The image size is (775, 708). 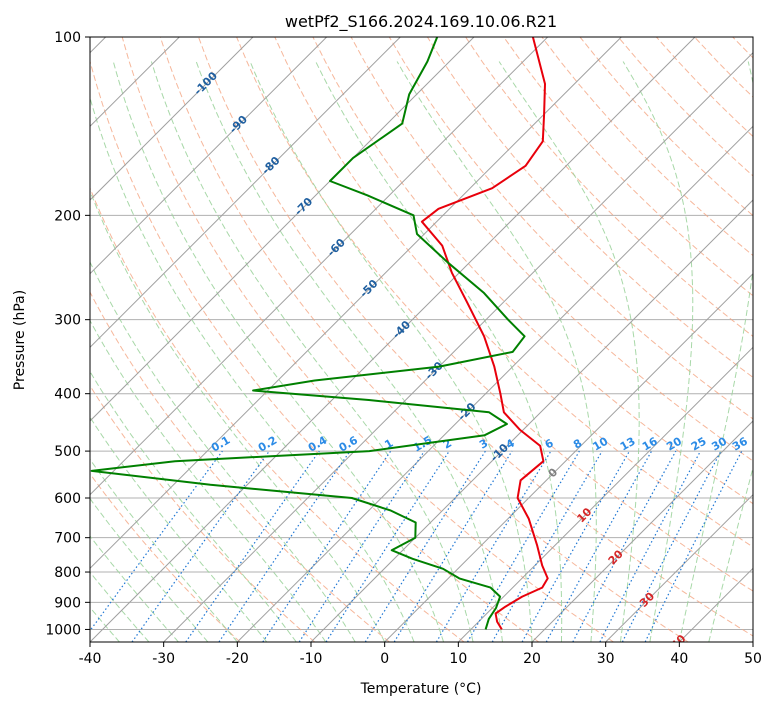 What do you see at coordinates (678, 642) in the screenshot?
I see `isotherm-label: 40` at bounding box center [678, 642].